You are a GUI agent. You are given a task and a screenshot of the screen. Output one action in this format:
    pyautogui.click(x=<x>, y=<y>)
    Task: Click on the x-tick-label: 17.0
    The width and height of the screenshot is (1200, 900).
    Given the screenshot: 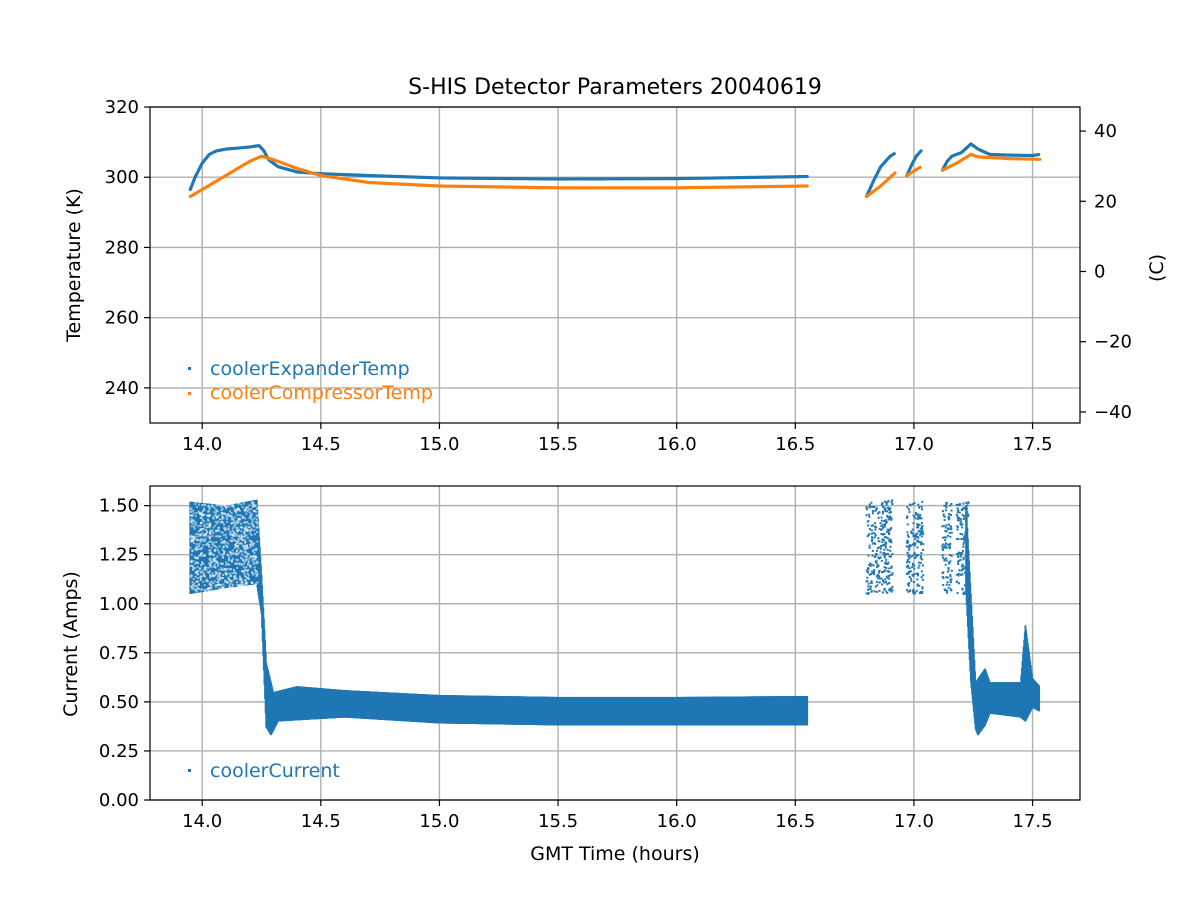 What is the action you would take?
    pyautogui.click(x=914, y=444)
    